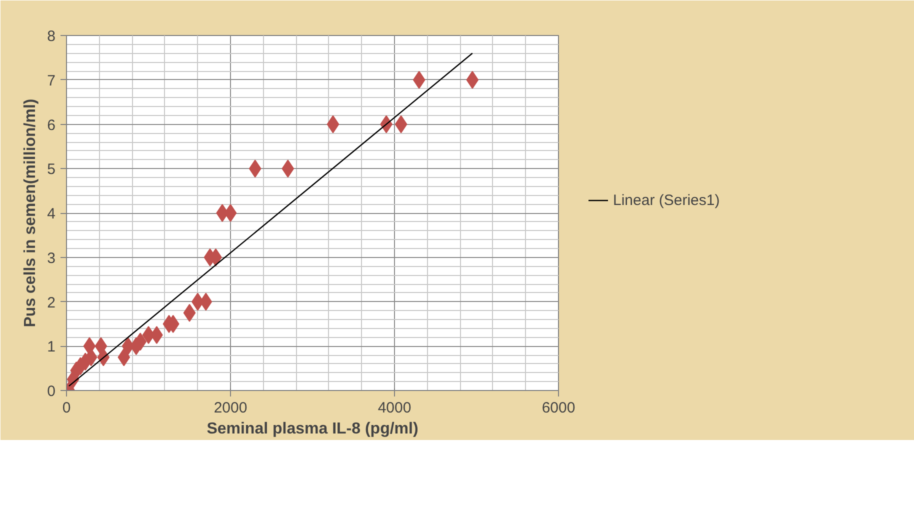 This screenshot has width=914, height=522. Describe the element at coordinates (51, 258) in the screenshot. I see `y-tick-label: 3` at that location.